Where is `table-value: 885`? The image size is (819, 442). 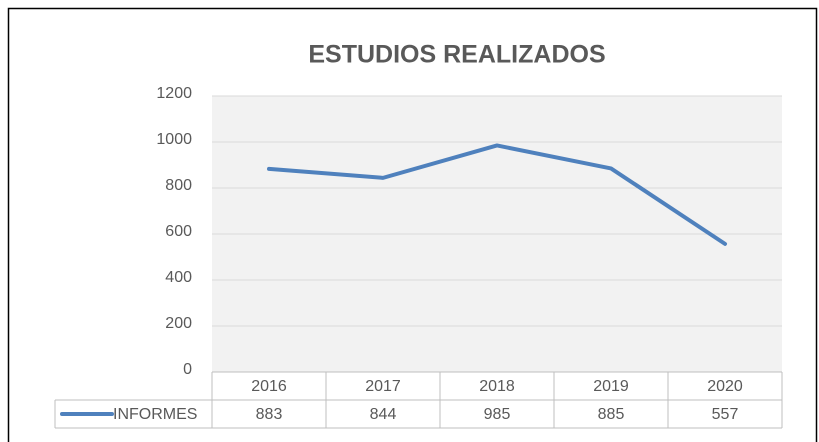
table-value: 885 is located at coordinates (611, 414).